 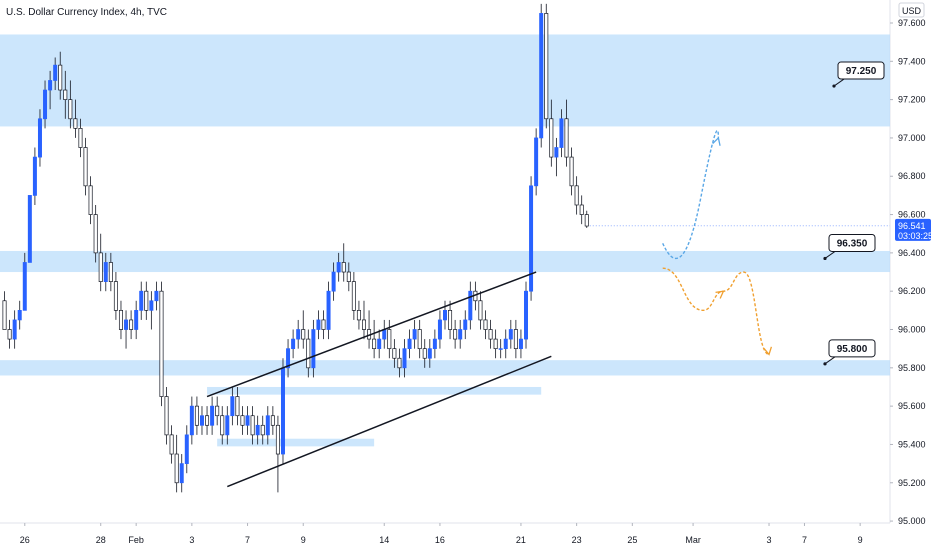 What do you see at coordinates (912, 215) in the screenshot?
I see `y-tick-label: 96.600` at bounding box center [912, 215].